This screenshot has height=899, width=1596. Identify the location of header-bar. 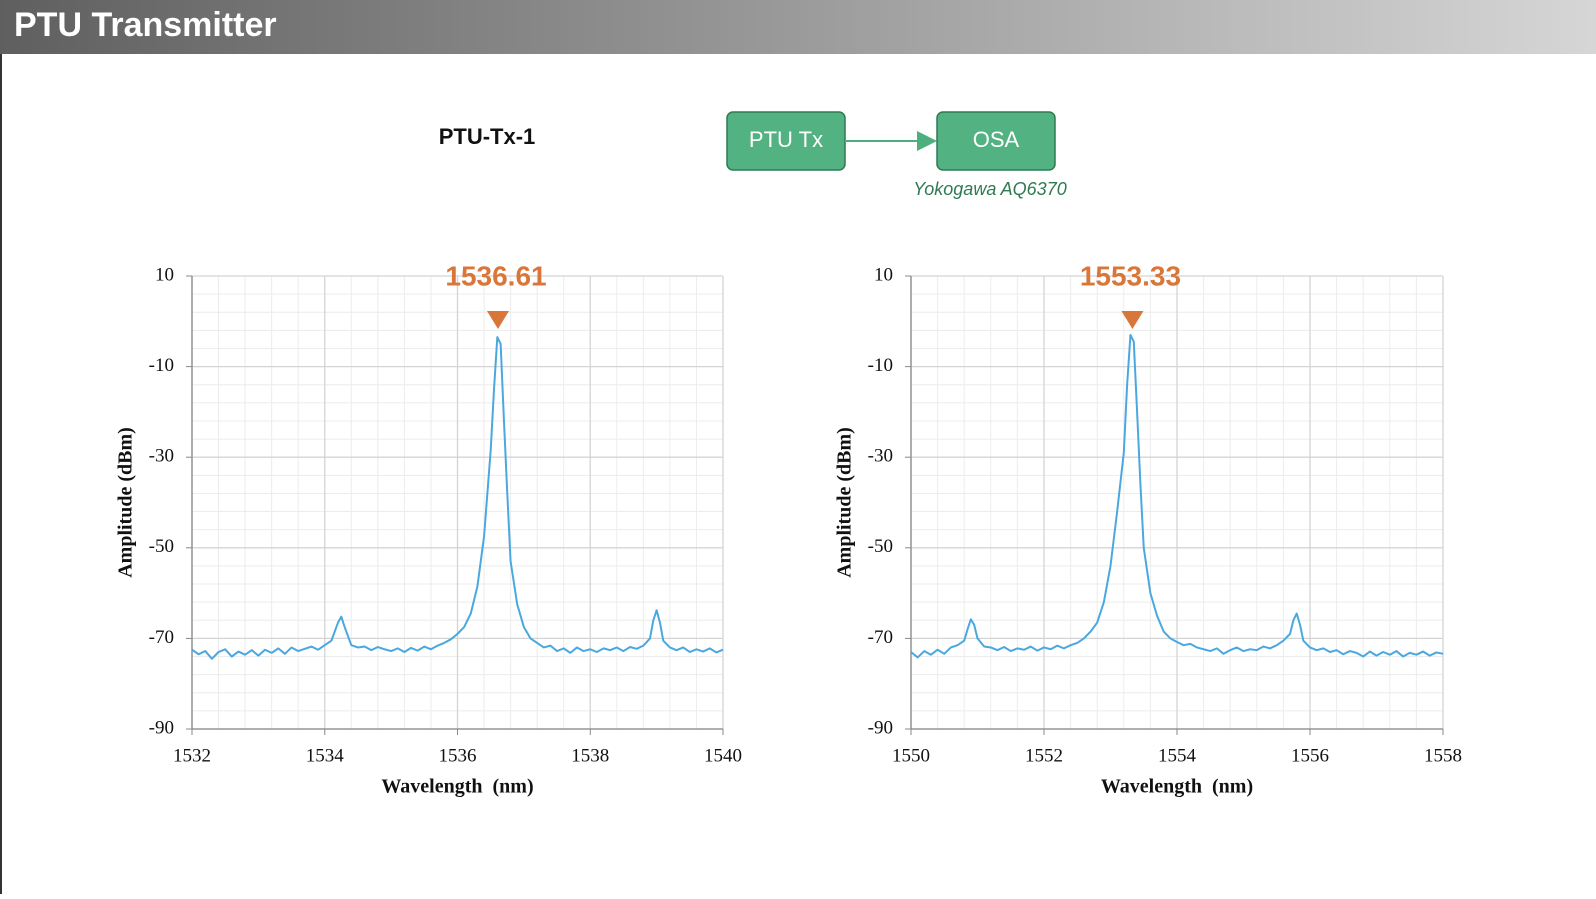
(798, 27).